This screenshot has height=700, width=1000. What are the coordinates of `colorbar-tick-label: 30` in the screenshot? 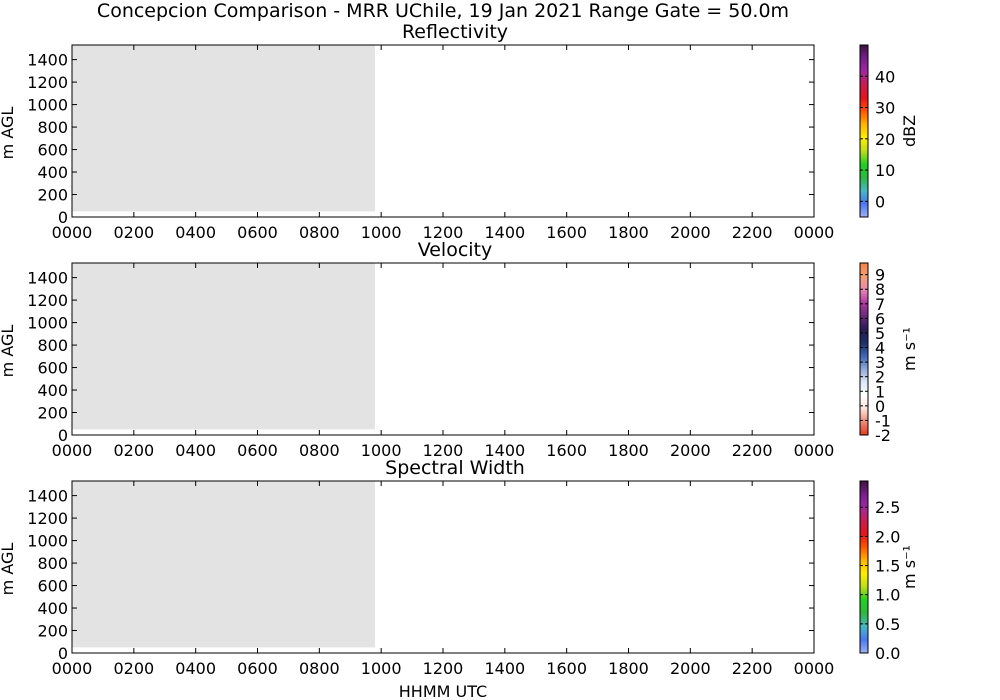 It's located at (885, 108).